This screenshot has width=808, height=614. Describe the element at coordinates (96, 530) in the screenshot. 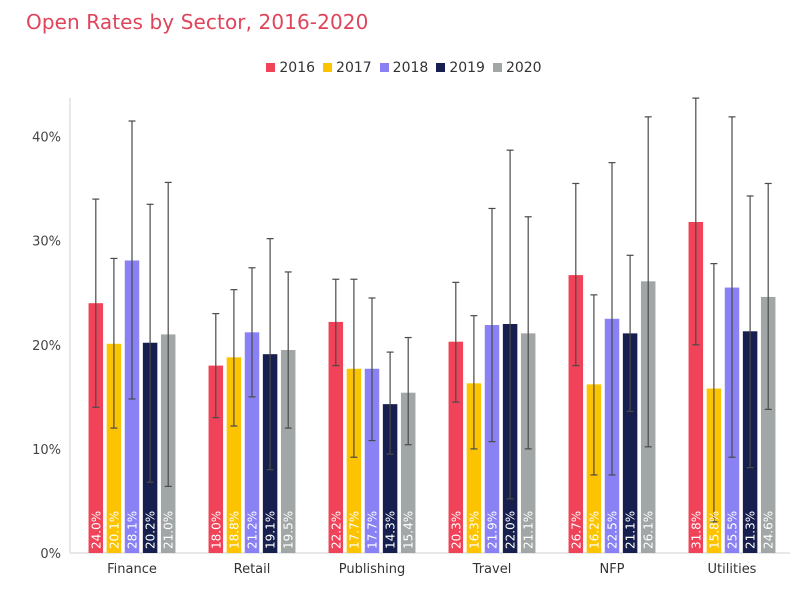

I see `data-label: 24.0%` at that location.